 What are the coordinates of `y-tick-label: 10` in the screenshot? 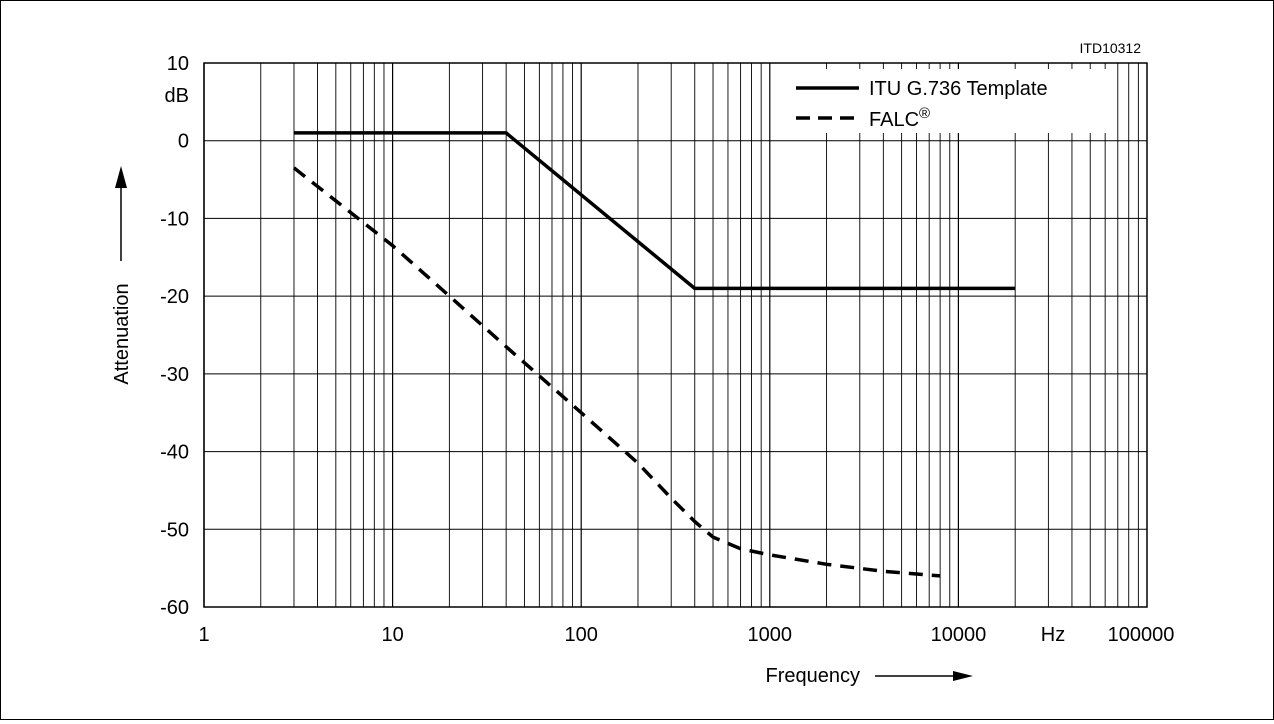 It's located at (178, 64).